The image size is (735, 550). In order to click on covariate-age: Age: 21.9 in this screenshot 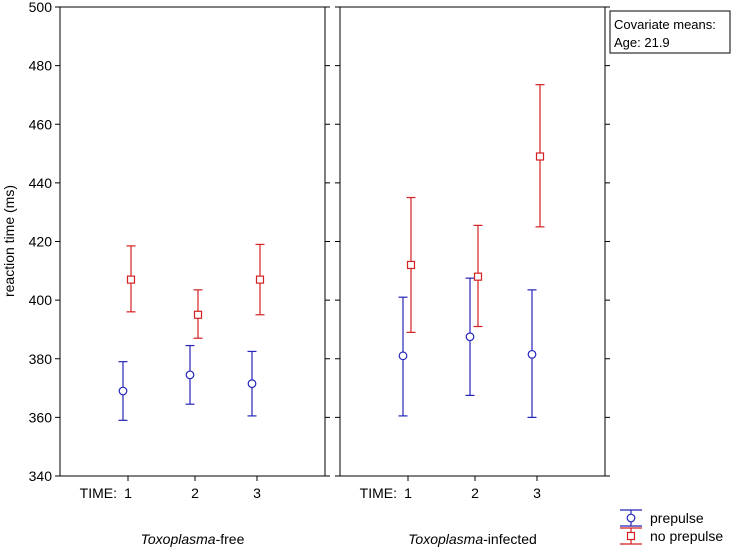, I will do `click(642, 42)`.